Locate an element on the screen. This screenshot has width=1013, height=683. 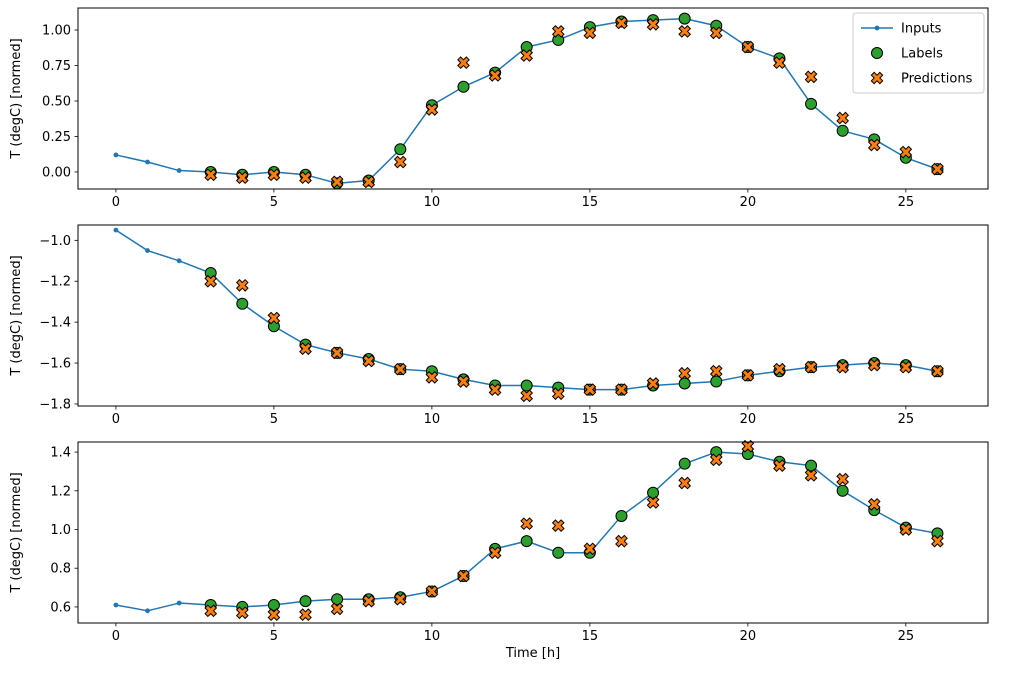
legend-circle-sample is located at coordinates (877, 53).